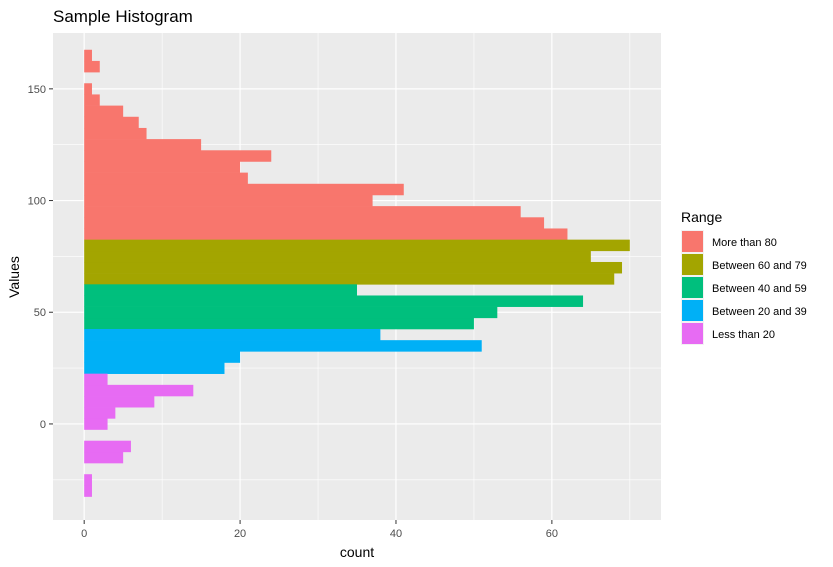  Describe the element at coordinates (552, 534) in the screenshot. I see `x-tick-label: 60` at that location.